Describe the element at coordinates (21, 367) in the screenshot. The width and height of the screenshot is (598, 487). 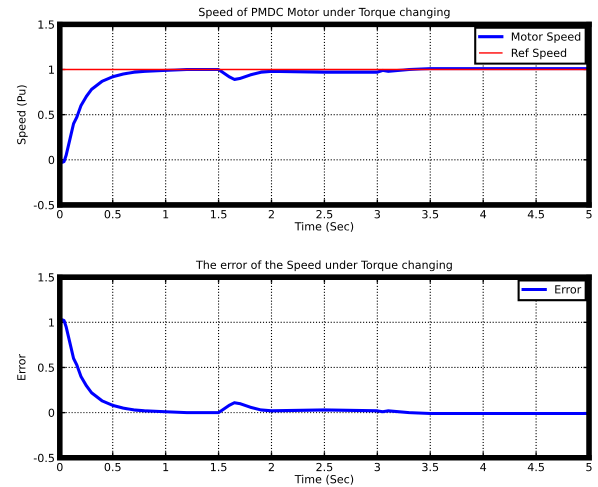
I see `y-axis-title: Error` at that location.